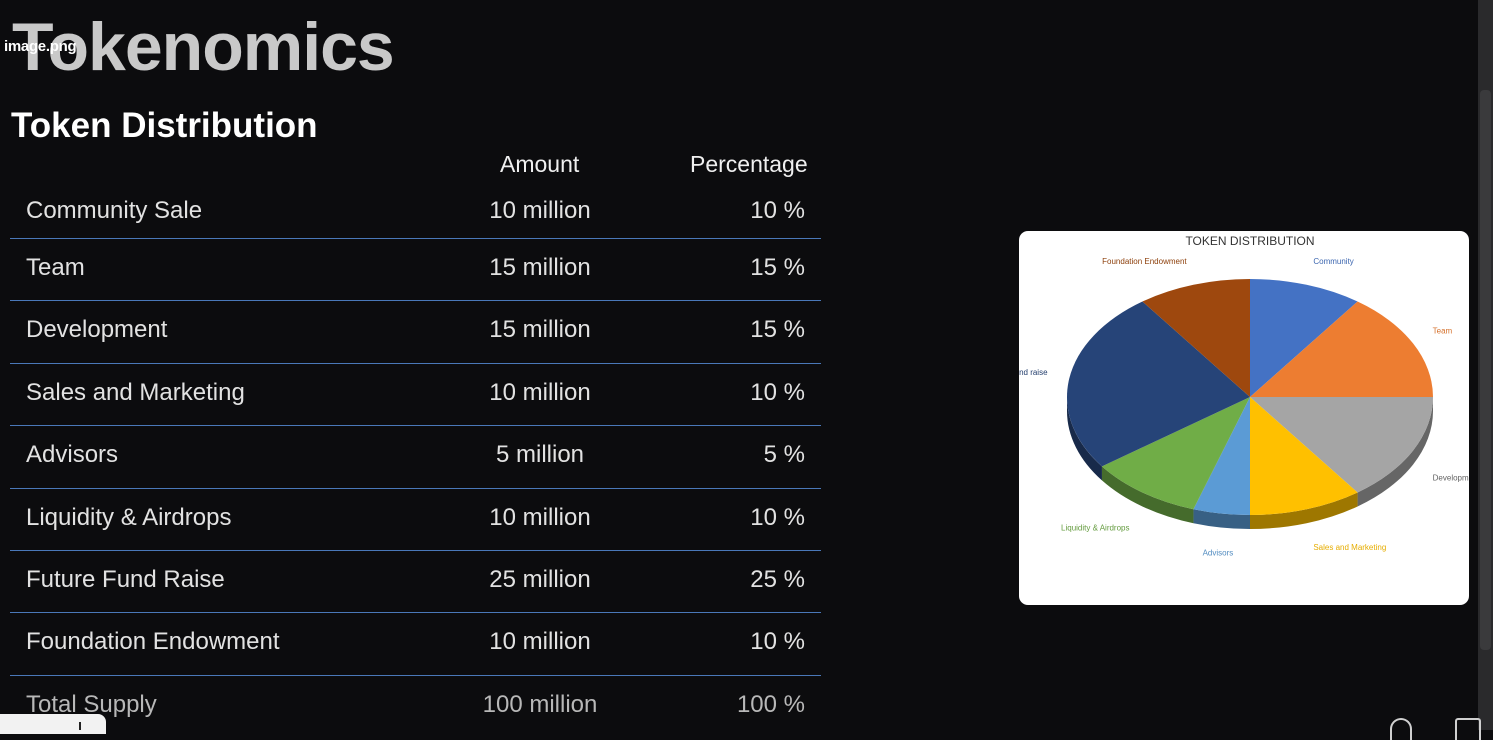 This screenshot has height=740, width=1493. What do you see at coordinates (540, 579) in the screenshot?
I see `cell-amount: 25 million` at bounding box center [540, 579].